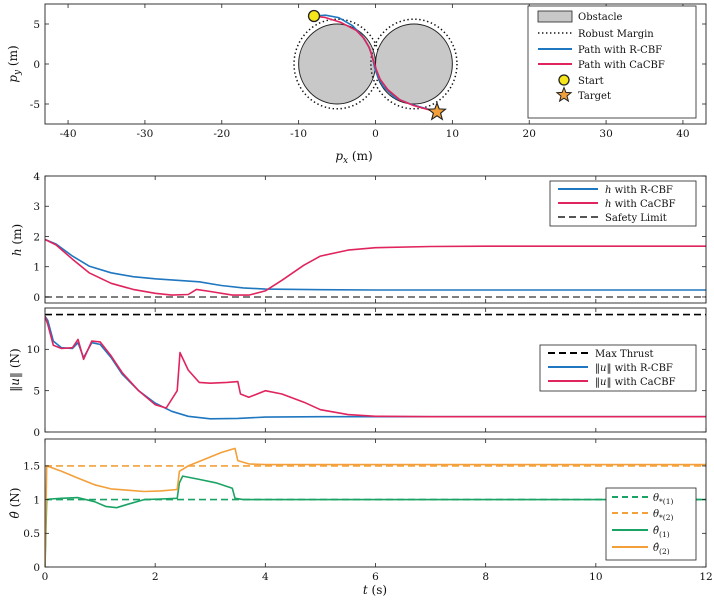 Image resolution: width=714 pixels, height=600 pixels. Describe the element at coordinates (15, 369) in the screenshot. I see `u-ylabel: ‖u‖ (N)` at that location.